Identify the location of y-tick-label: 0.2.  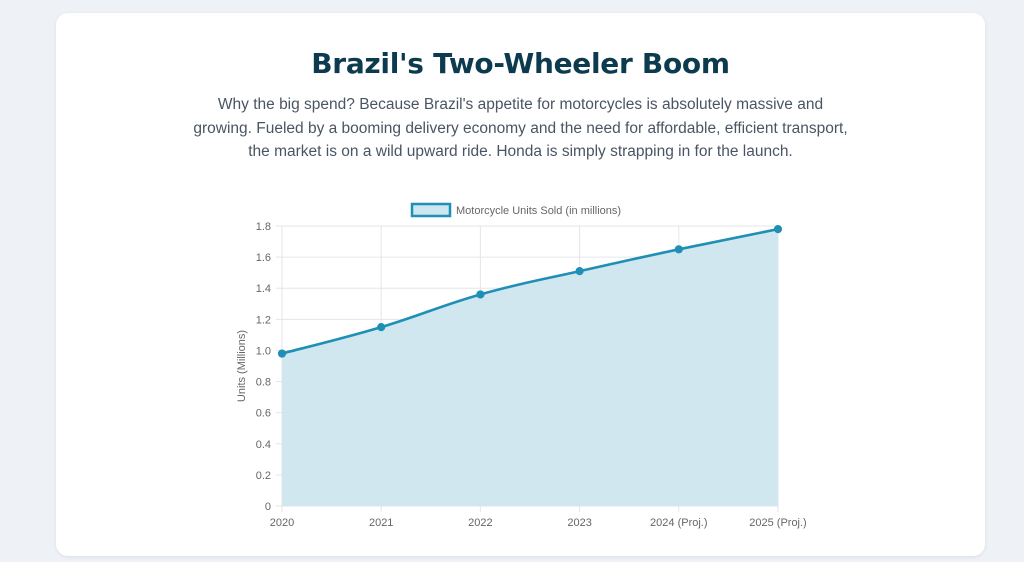
(263, 476).